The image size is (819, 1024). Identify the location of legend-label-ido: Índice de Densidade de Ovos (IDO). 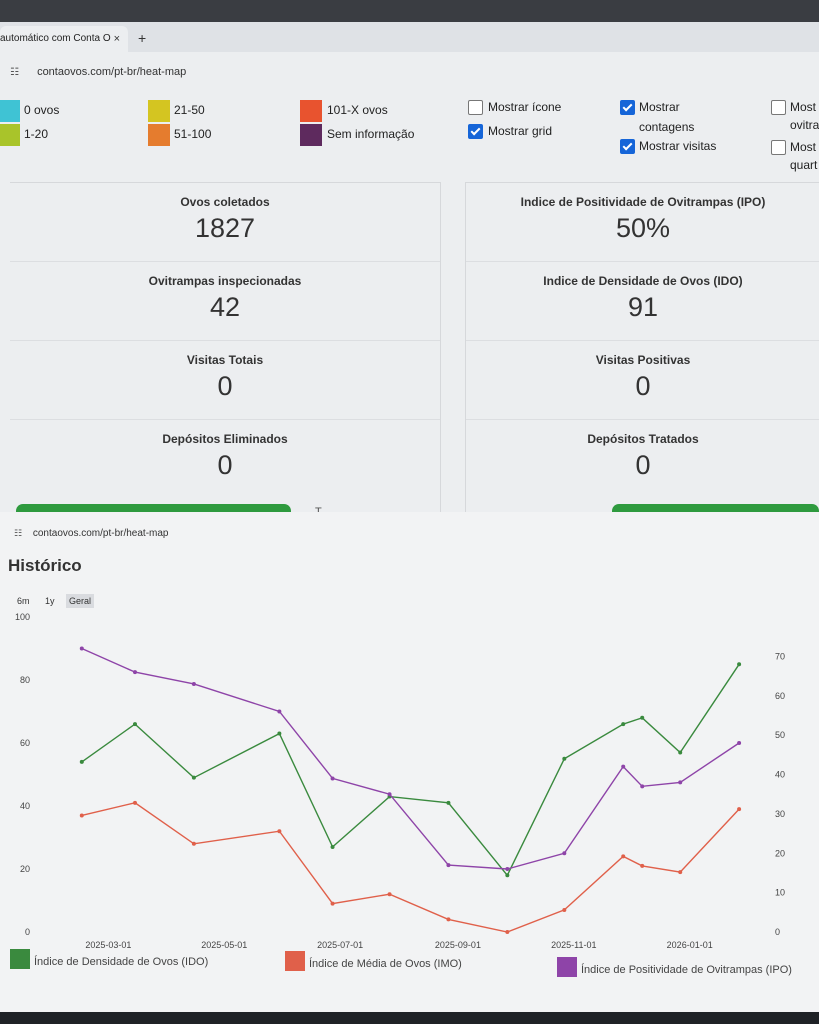
(121, 962).